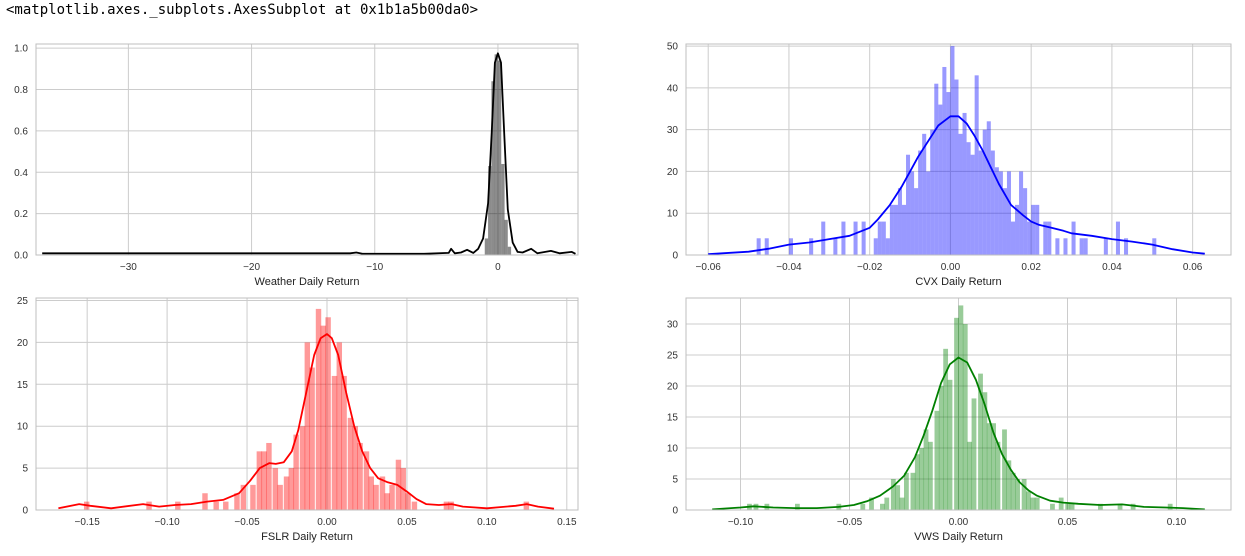 The height and width of the screenshot is (556, 1245). Describe the element at coordinates (23, 301) in the screenshot. I see `y-tick-label: 25` at that location.